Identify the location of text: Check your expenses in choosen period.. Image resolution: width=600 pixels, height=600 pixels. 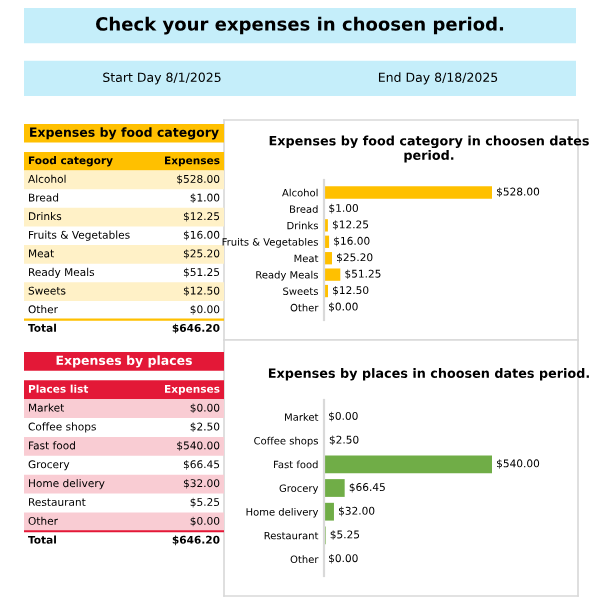
(300, 25).